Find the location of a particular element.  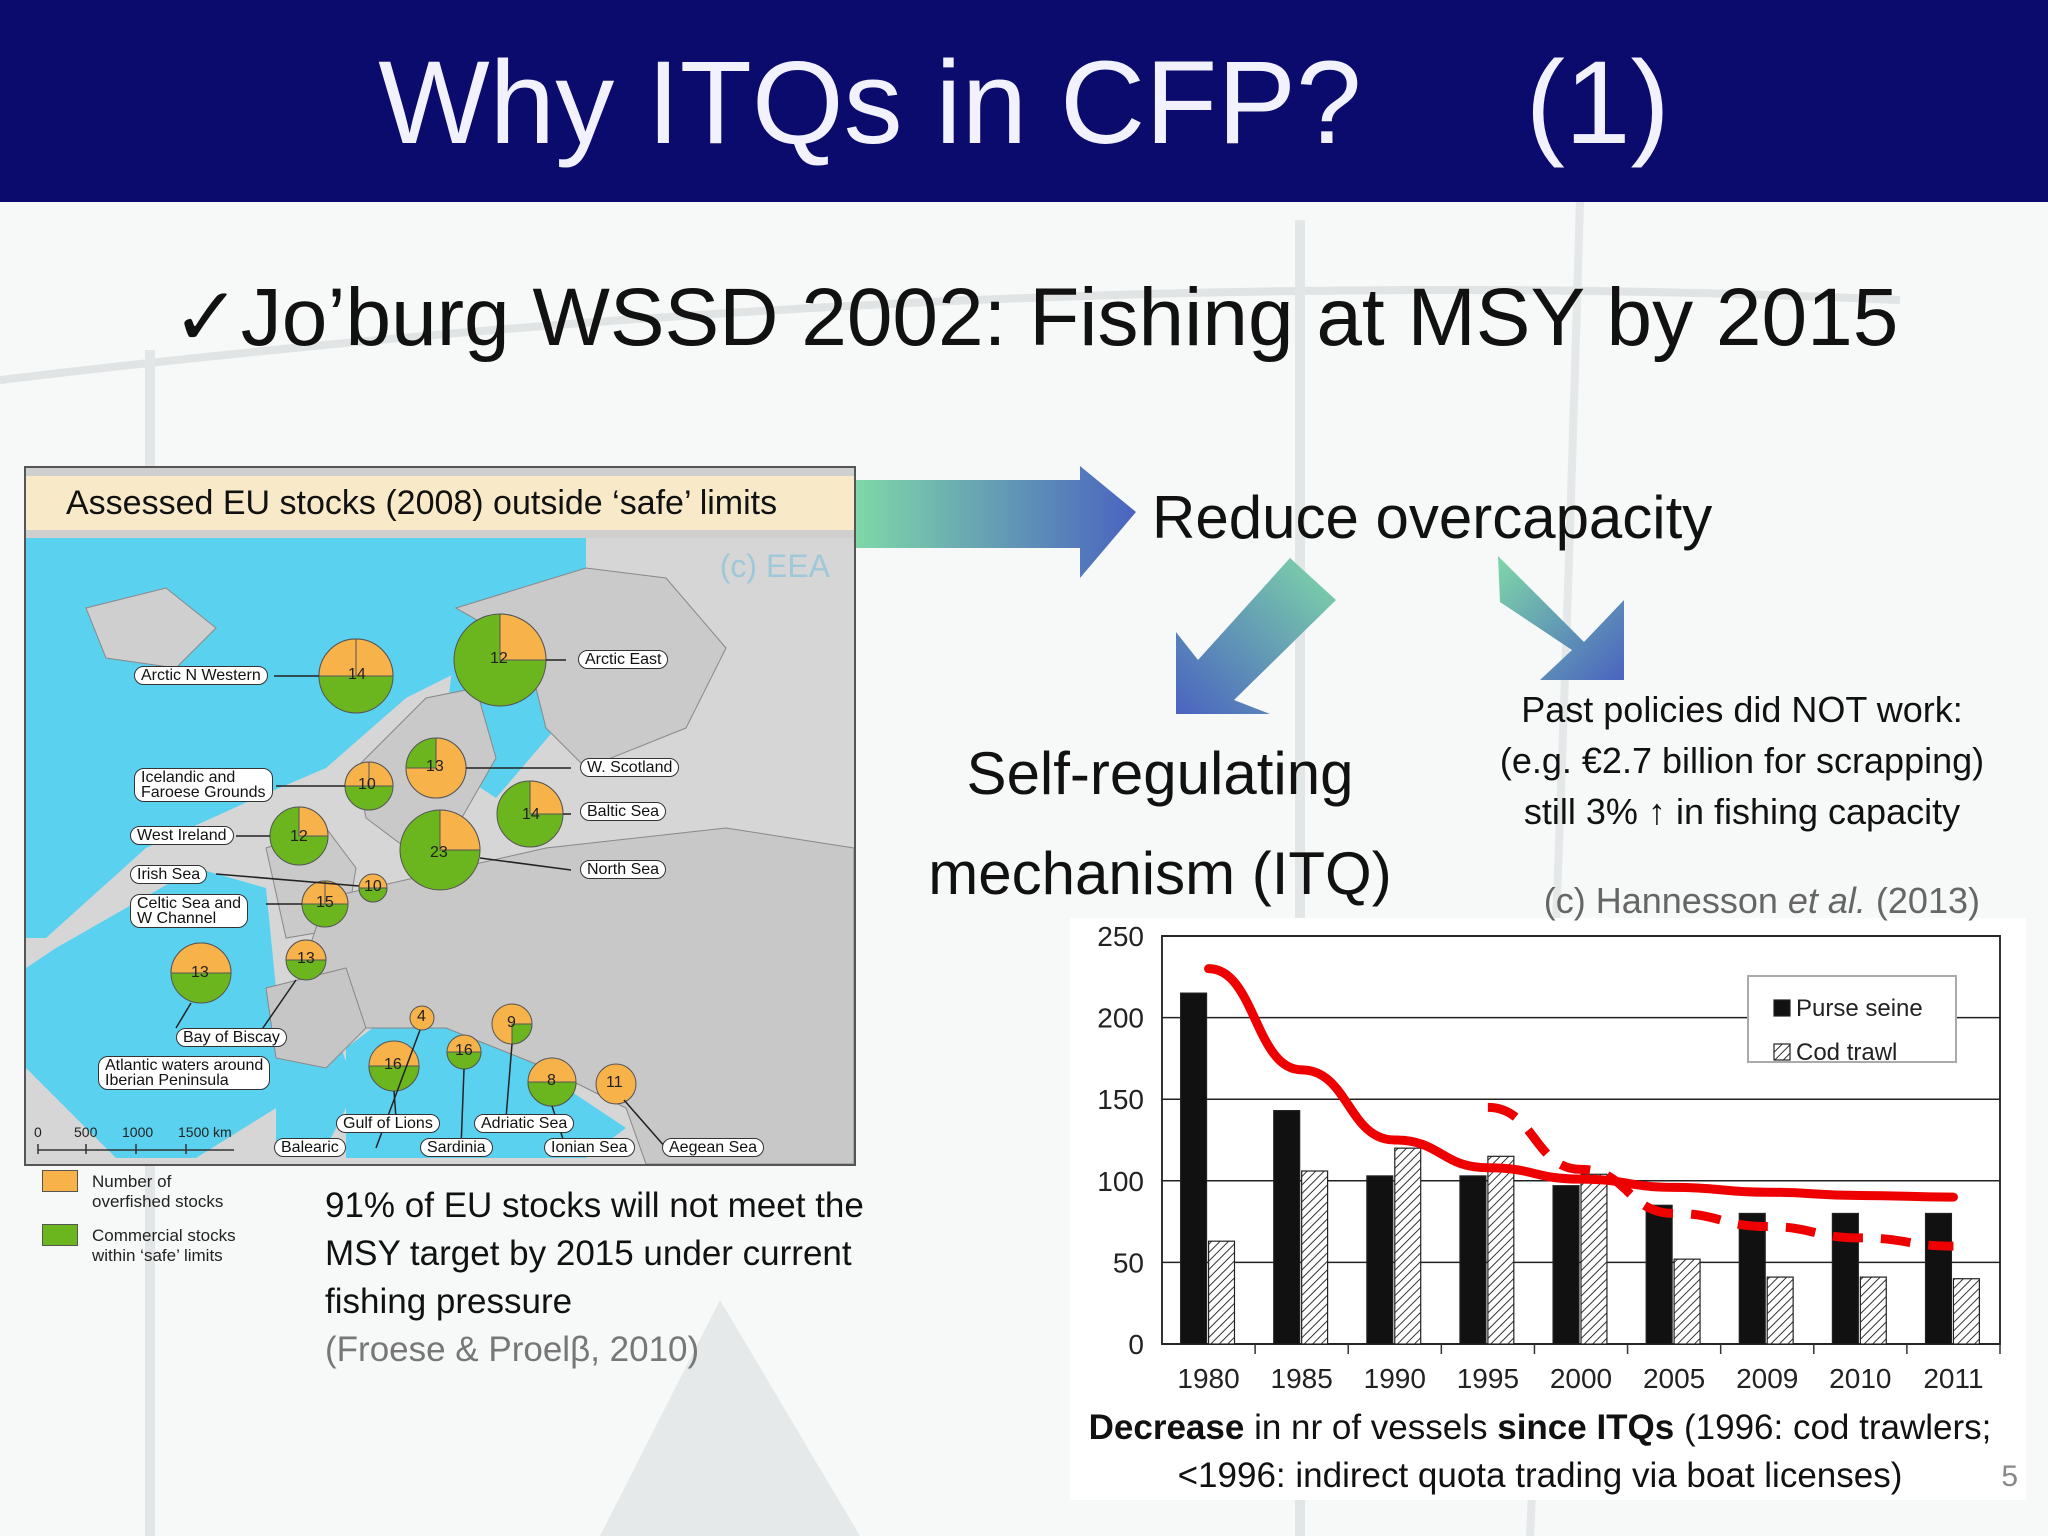

slide-title: Why ITQs in CFP? (1) is located at coordinates (1024, 103).